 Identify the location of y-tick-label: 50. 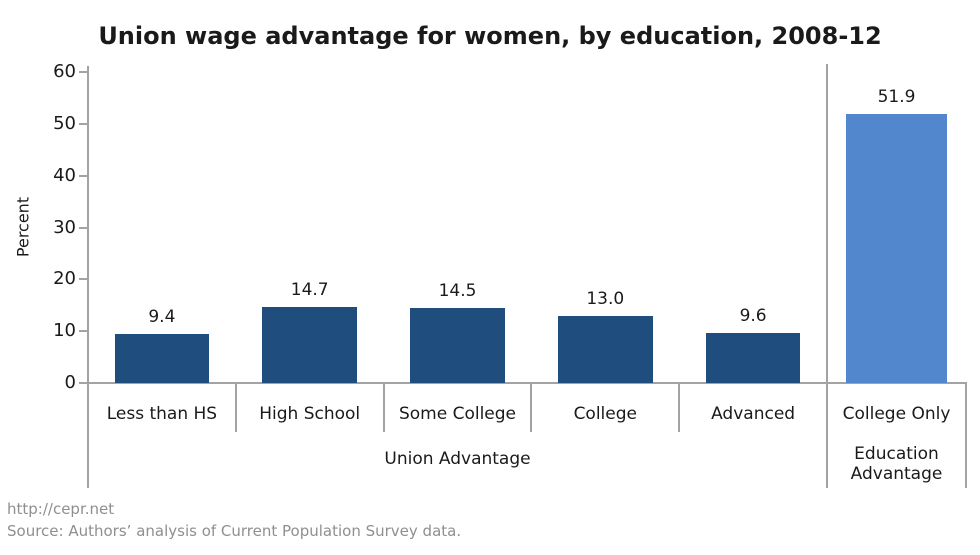
(64, 123).